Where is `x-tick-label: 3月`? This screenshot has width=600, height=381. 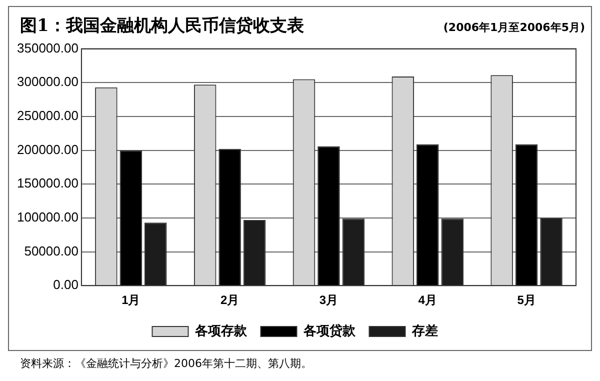
x-tick-label: 3月 is located at coordinates (328, 300).